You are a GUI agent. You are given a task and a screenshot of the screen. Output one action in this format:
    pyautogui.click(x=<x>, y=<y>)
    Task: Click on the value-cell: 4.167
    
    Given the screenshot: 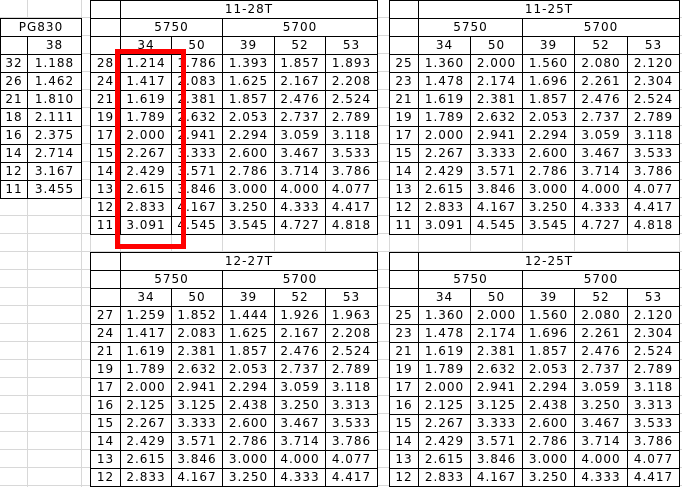 What is the action you would take?
    pyautogui.click(x=197, y=477)
    